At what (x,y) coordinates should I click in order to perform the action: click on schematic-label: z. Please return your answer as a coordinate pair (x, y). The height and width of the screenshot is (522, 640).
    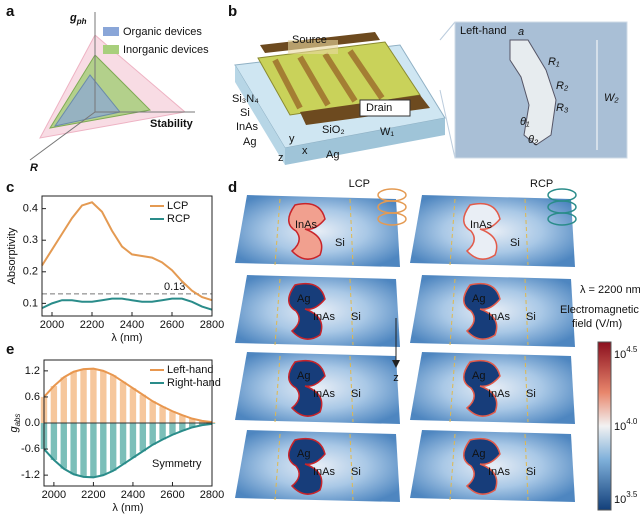
    Looking at the image, I should click on (281, 158).